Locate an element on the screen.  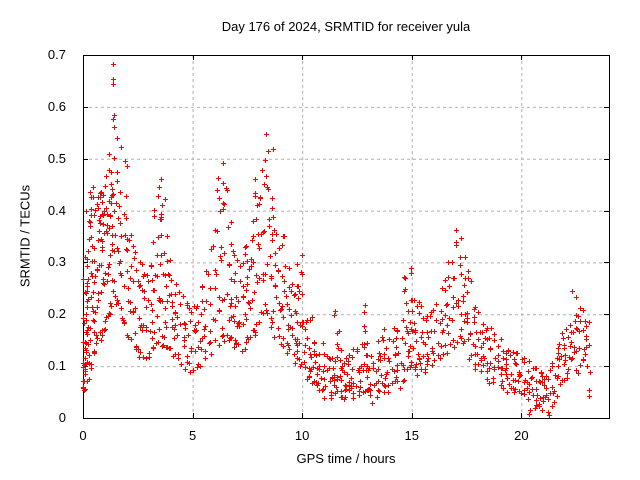
x-tick-label: 5 is located at coordinates (192, 435).